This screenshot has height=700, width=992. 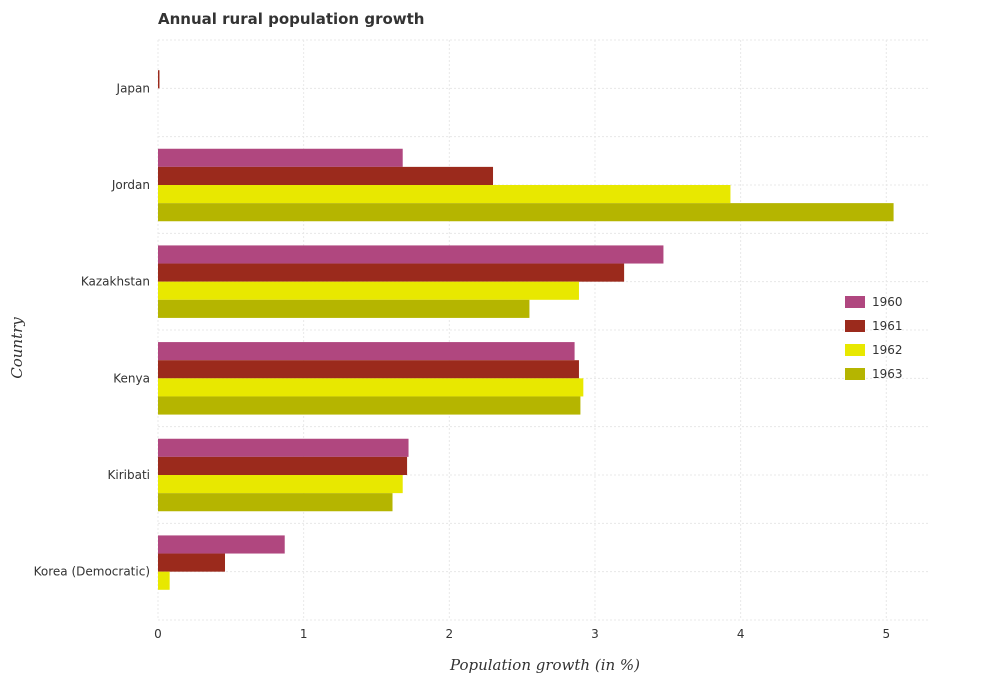 What do you see at coordinates (159, 79) in the screenshot?
I see `bar-japan-1961` at bounding box center [159, 79].